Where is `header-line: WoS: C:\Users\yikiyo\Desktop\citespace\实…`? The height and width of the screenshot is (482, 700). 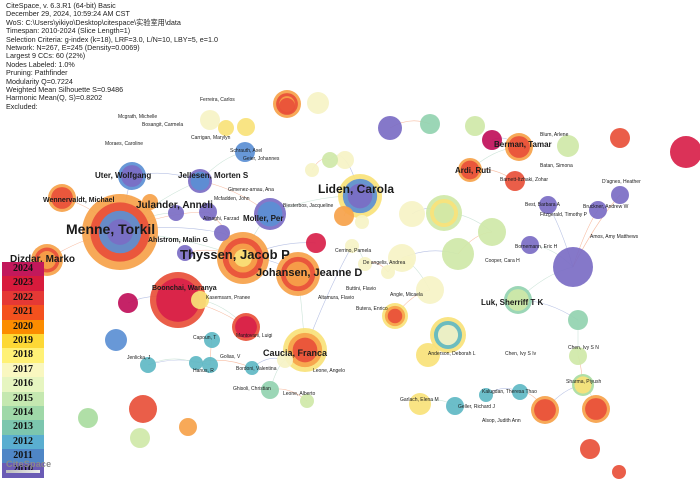
header-line: WoS: C:\Users\yikiyo\Desktop\citespace\实… is located at coordinates (93, 22).